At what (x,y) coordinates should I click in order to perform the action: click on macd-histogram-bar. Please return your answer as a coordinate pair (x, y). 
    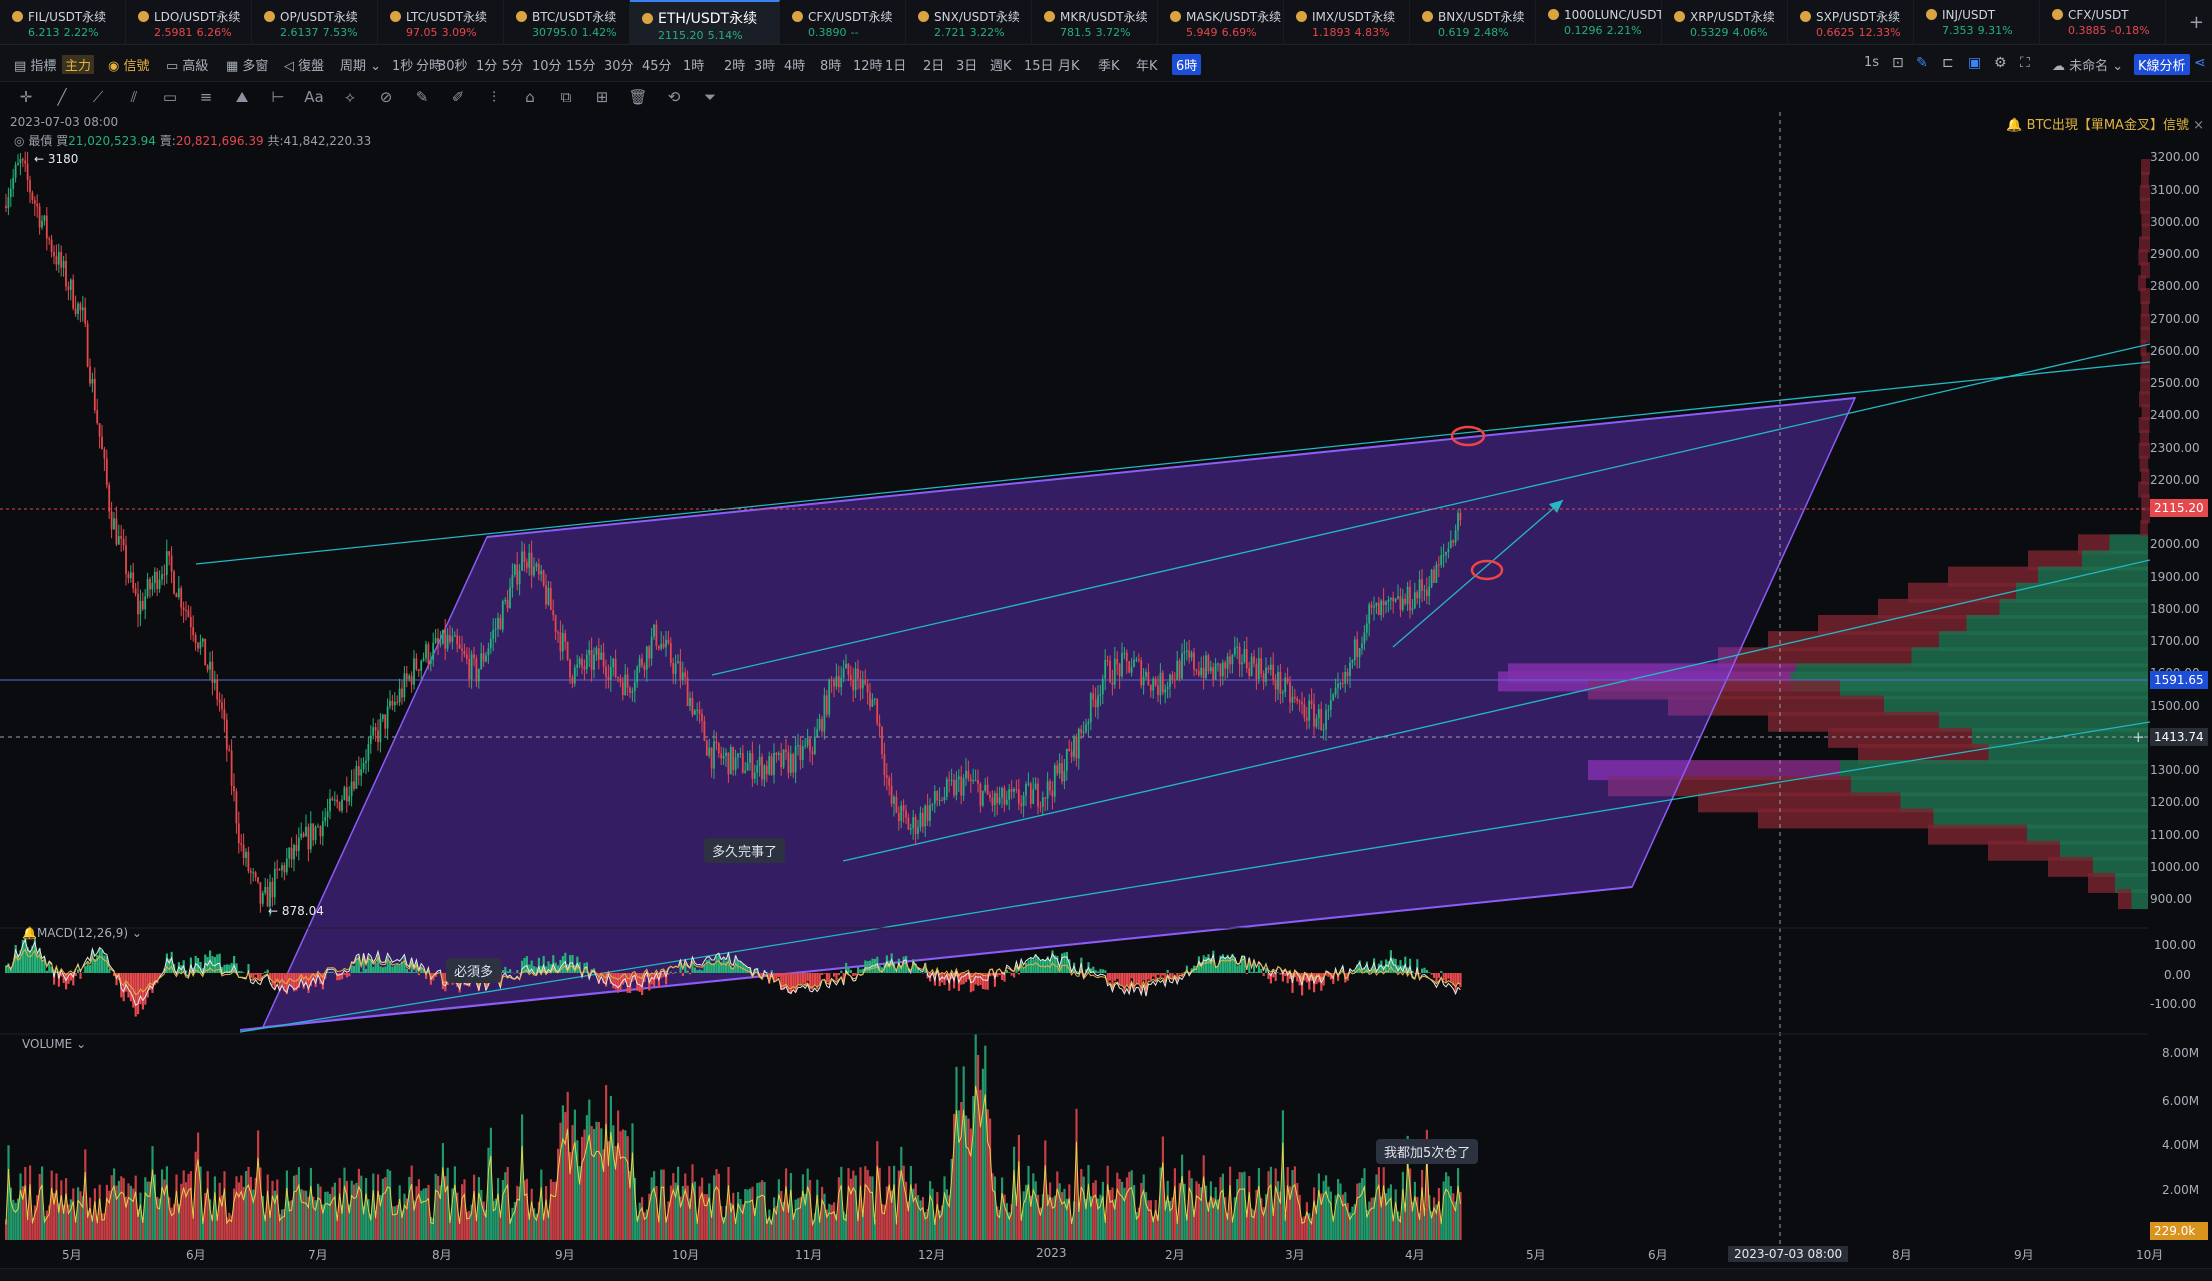
    Looking at the image, I should click on (618, 983).